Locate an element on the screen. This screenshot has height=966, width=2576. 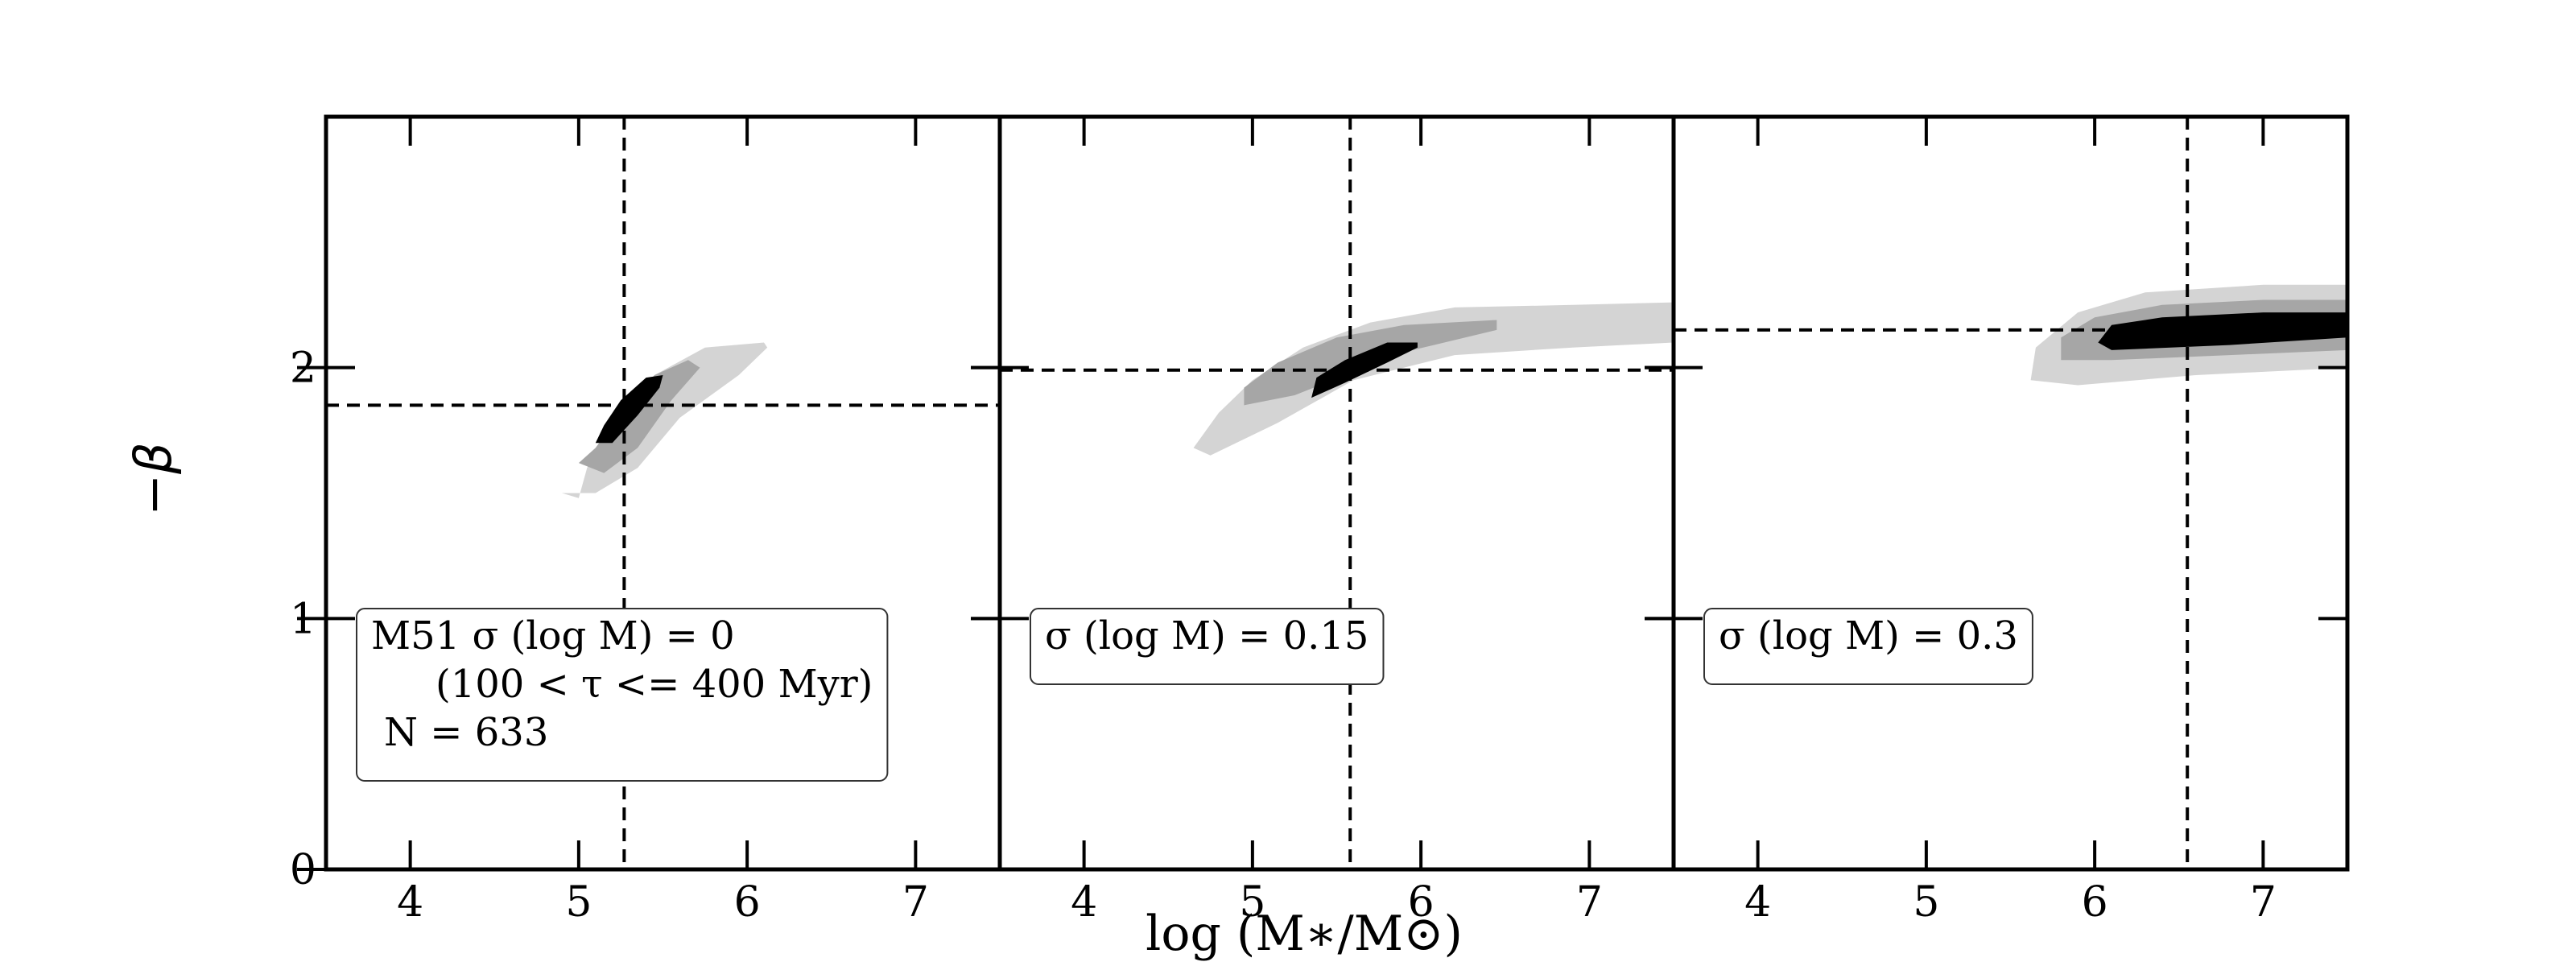
contour-inner is located at coordinates (629, 409).